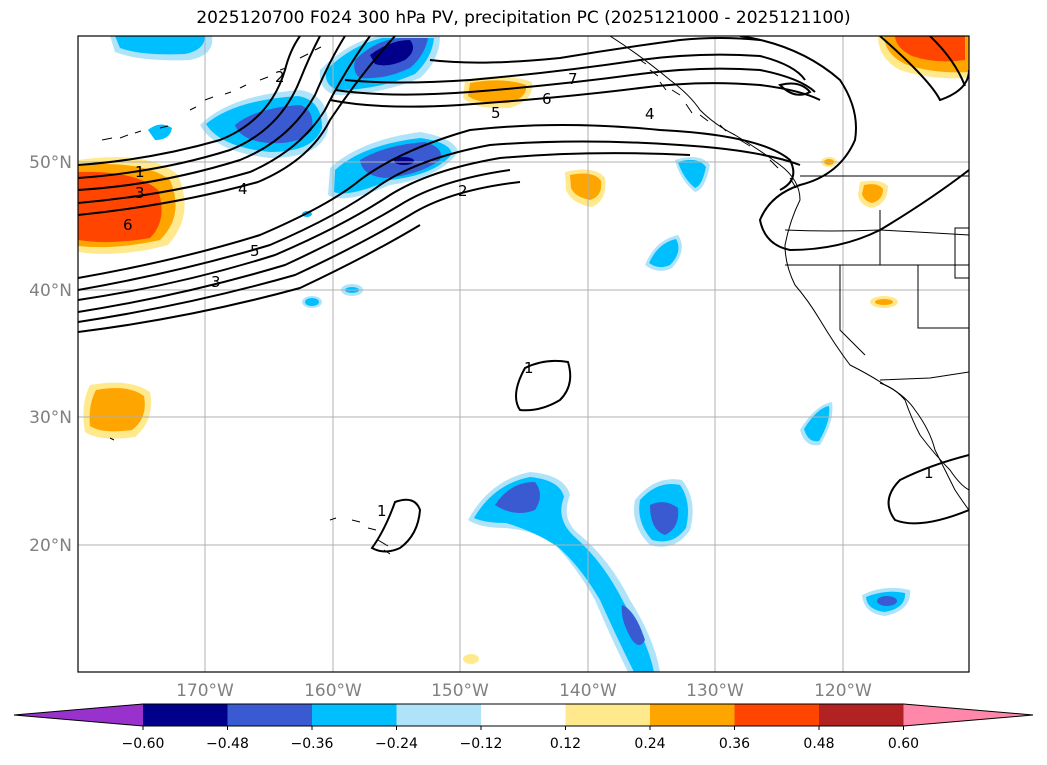 Image resolution: width=1047 pixels, height=765 pixels. I want to click on colorbar-extend-high, so click(968, 715).